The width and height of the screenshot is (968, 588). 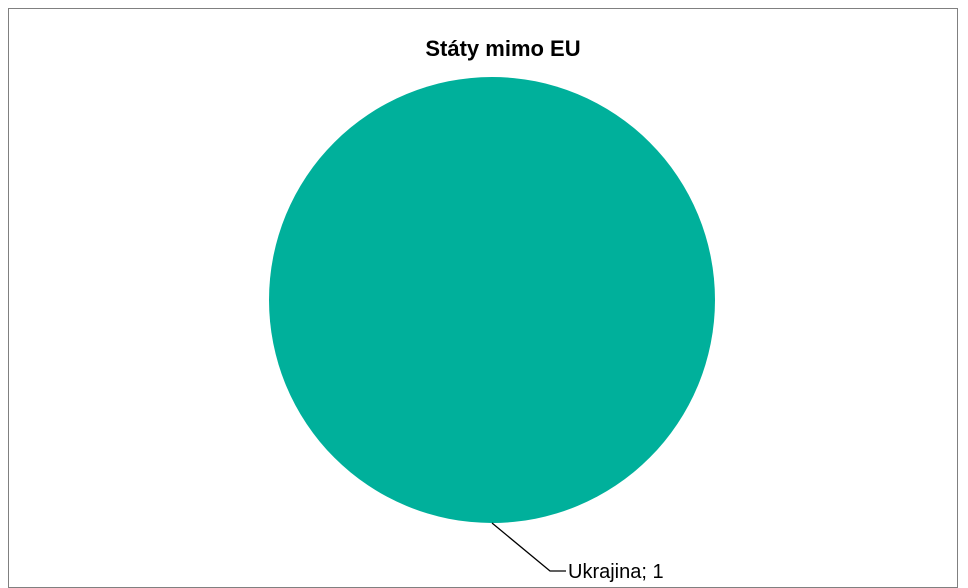 I want to click on leader-line, so click(x=528, y=547).